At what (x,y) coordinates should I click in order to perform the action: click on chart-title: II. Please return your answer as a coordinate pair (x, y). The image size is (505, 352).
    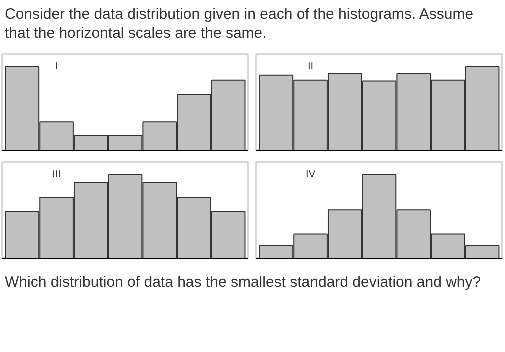
    Looking at the image, I should click on (311, 67).